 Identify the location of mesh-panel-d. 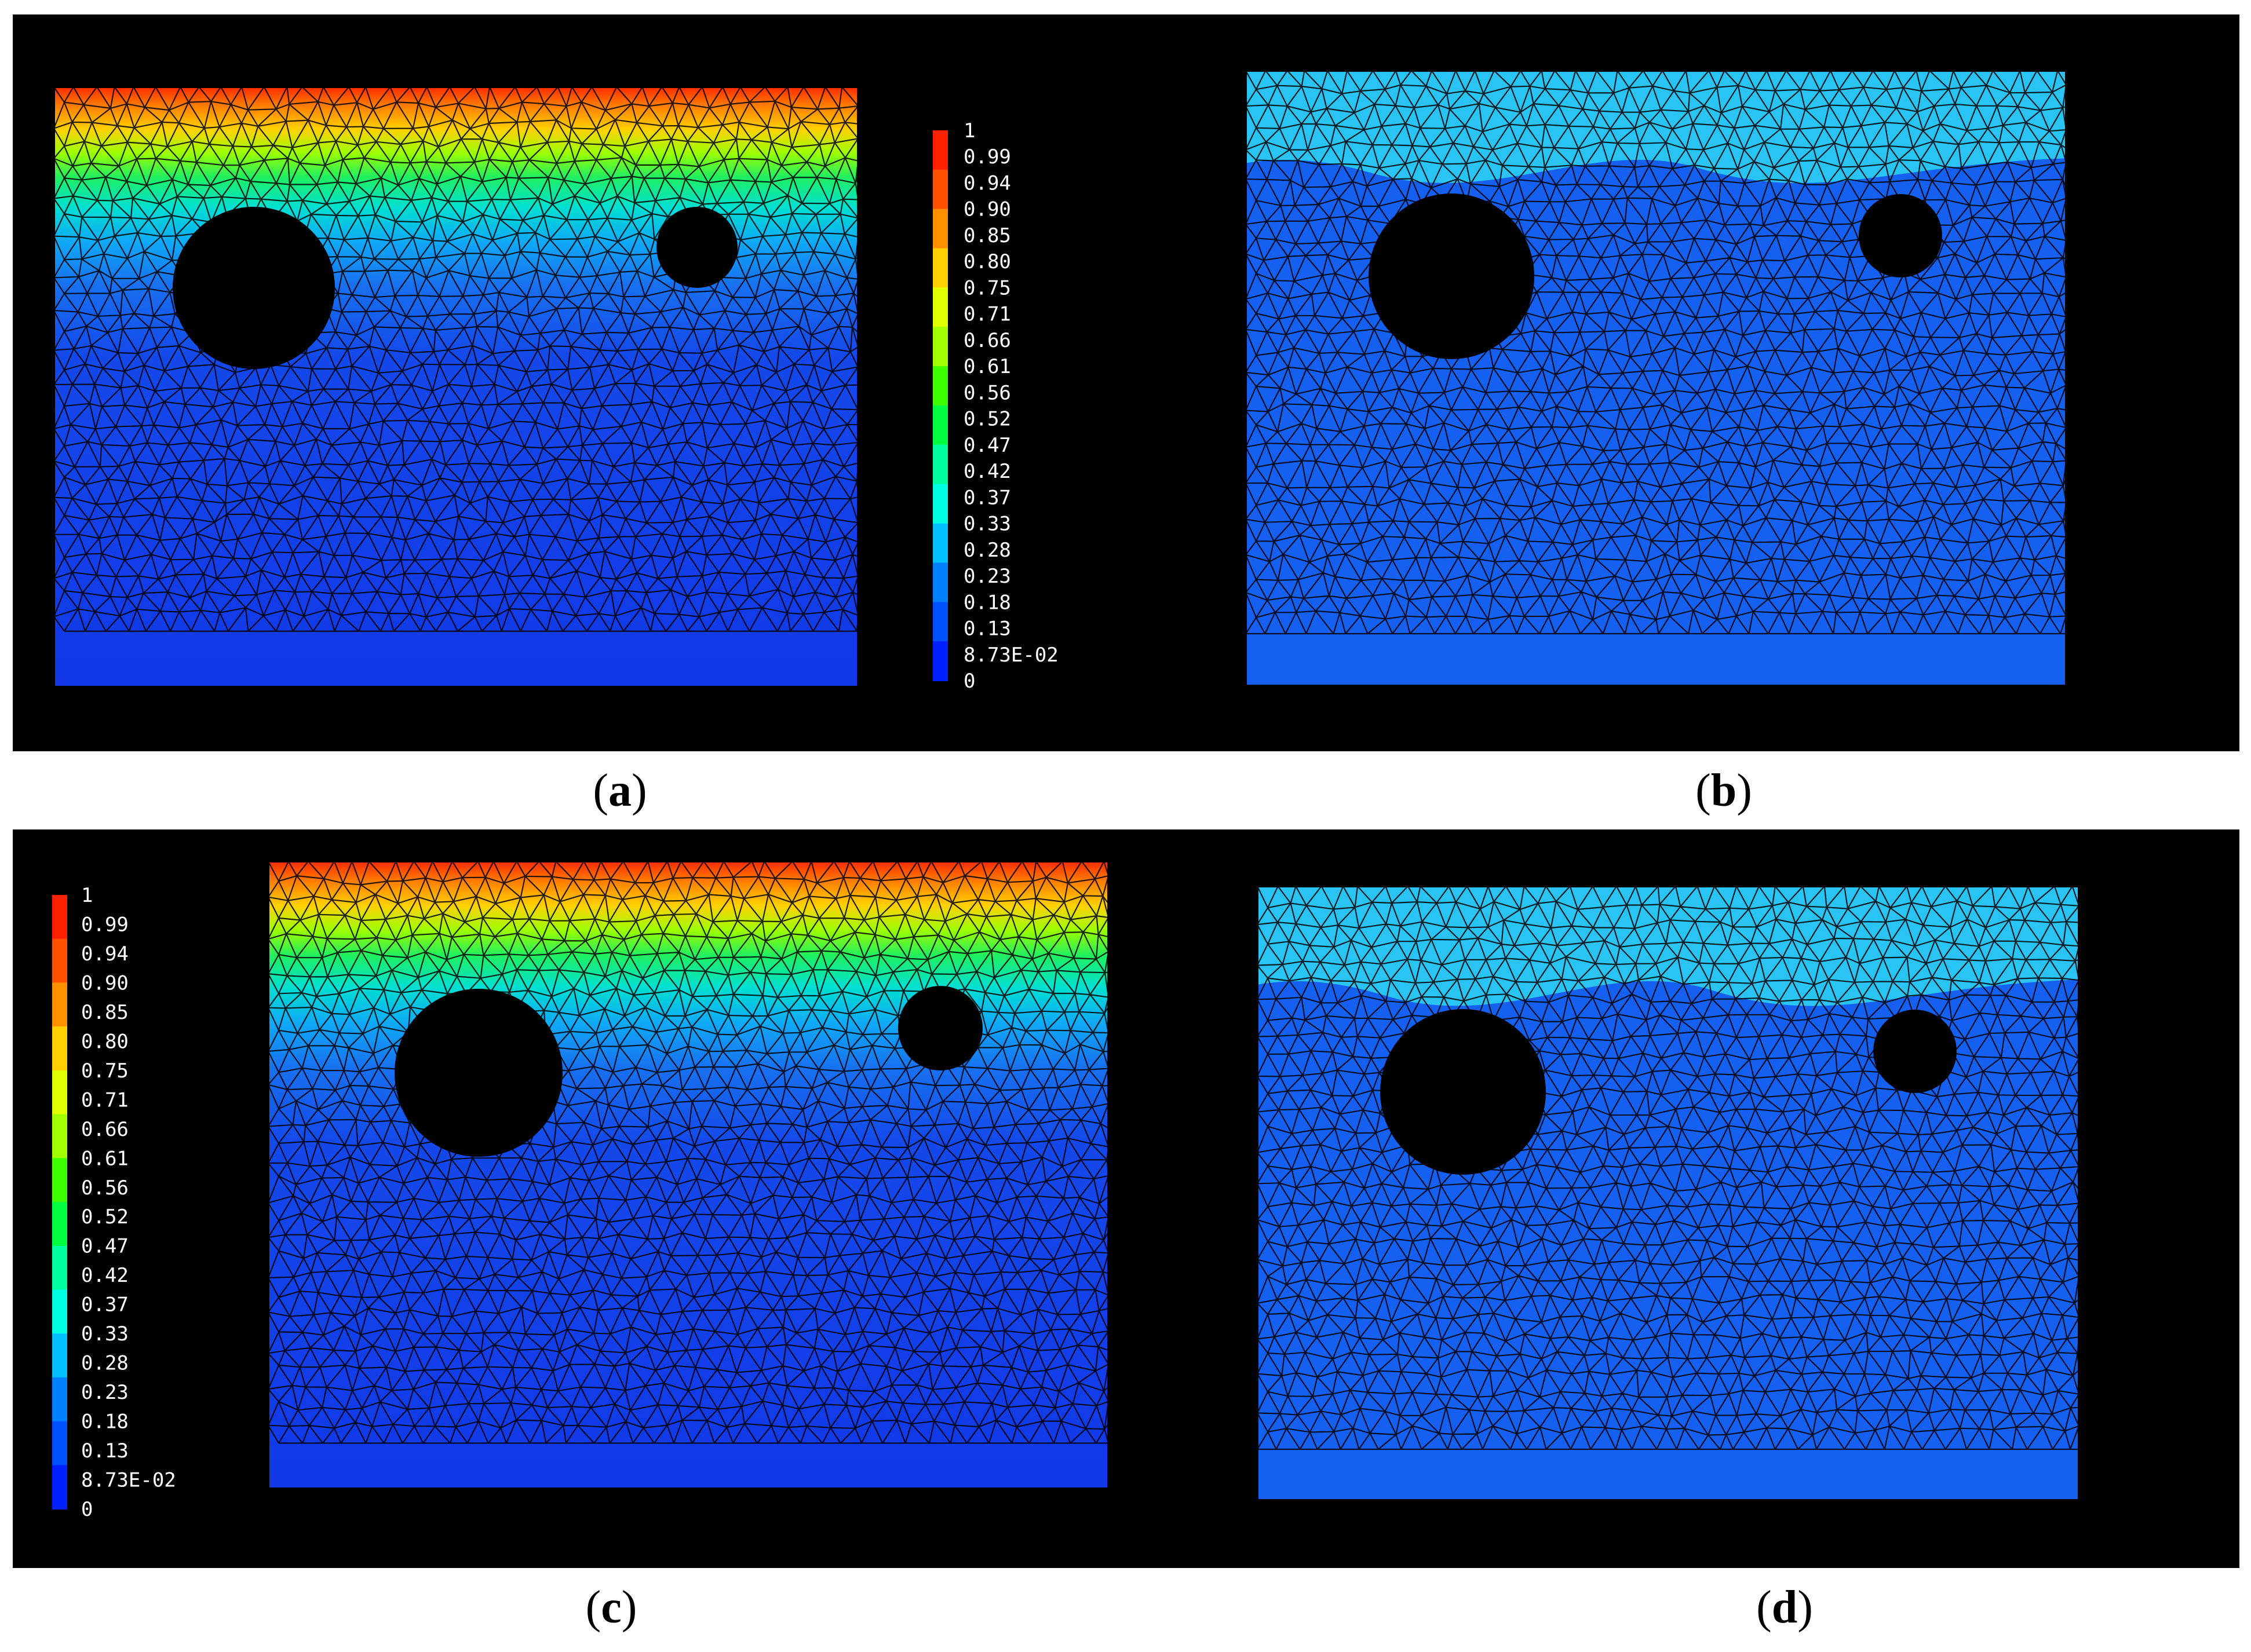
(1668, 1193).